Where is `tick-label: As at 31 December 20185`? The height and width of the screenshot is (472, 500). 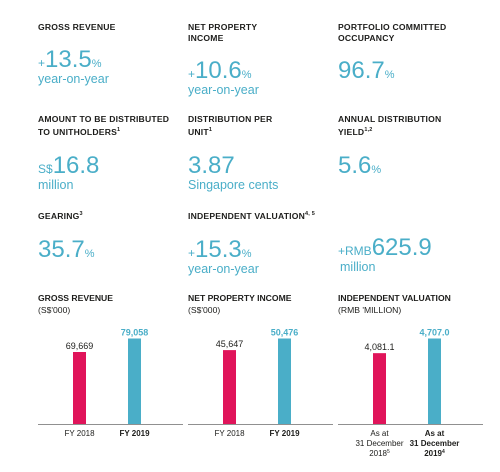 tick-label: As at 31 December 20185 is located at coordinates (379, 443).